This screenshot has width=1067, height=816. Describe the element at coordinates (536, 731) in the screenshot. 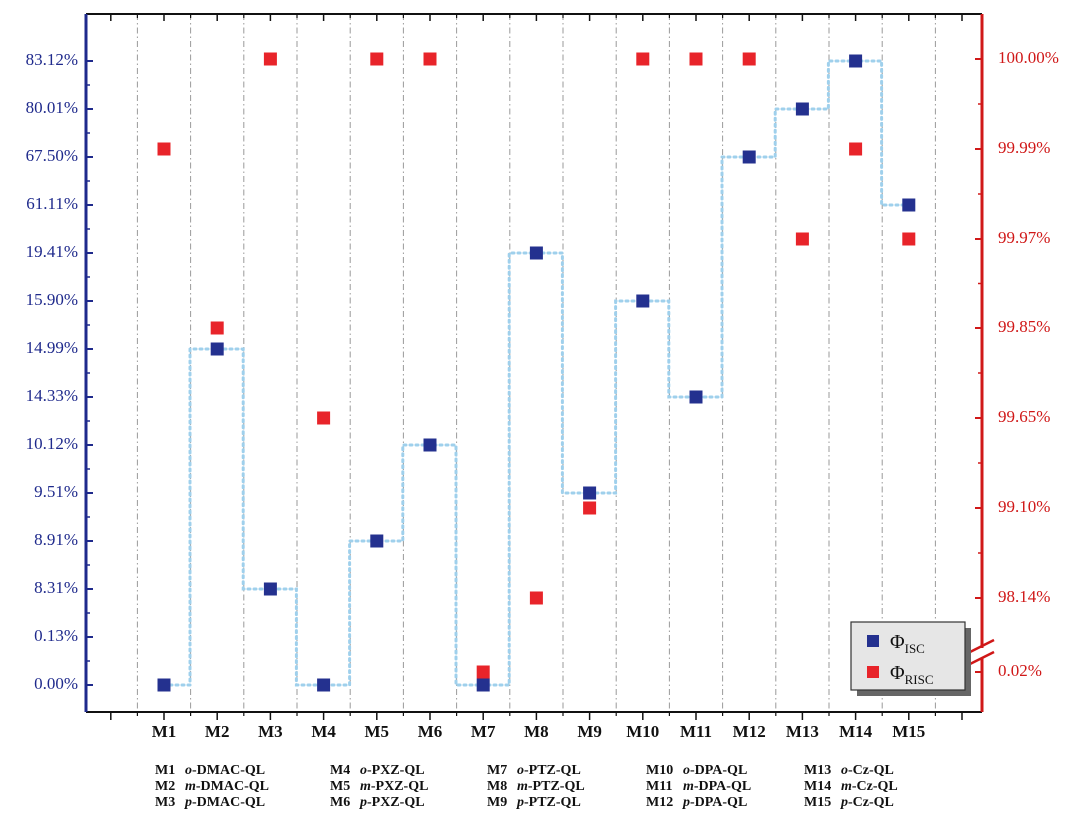

I see `x-tick-label: M8` at that location.